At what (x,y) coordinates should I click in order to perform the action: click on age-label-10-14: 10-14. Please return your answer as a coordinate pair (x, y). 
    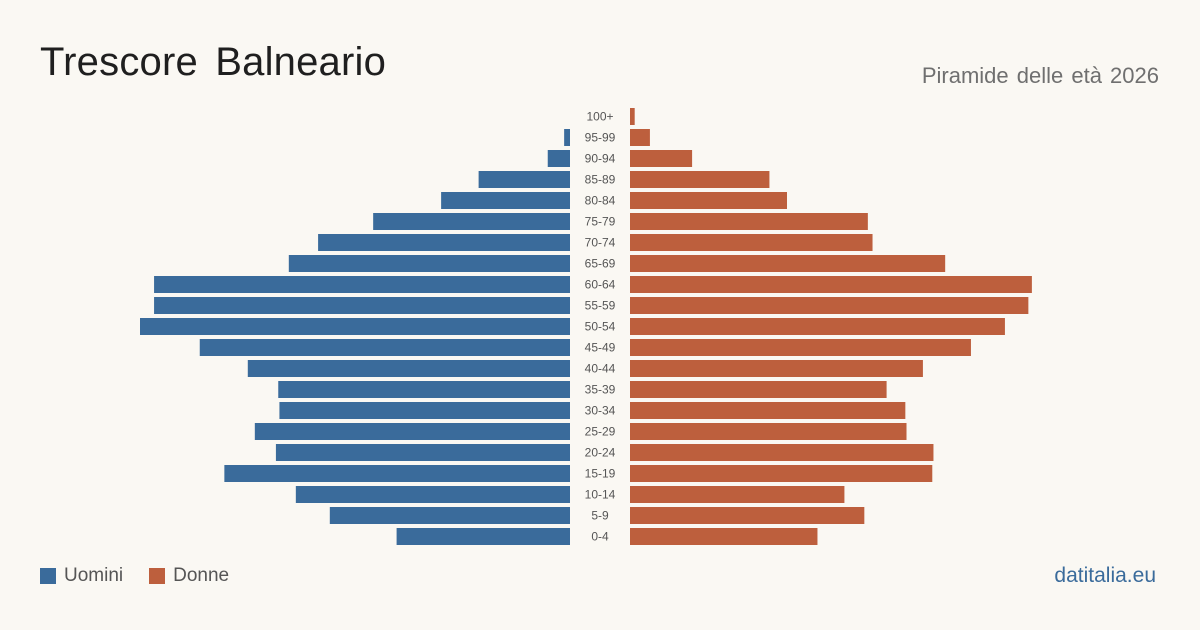
    Looking at the image, I should click on (600, 495).